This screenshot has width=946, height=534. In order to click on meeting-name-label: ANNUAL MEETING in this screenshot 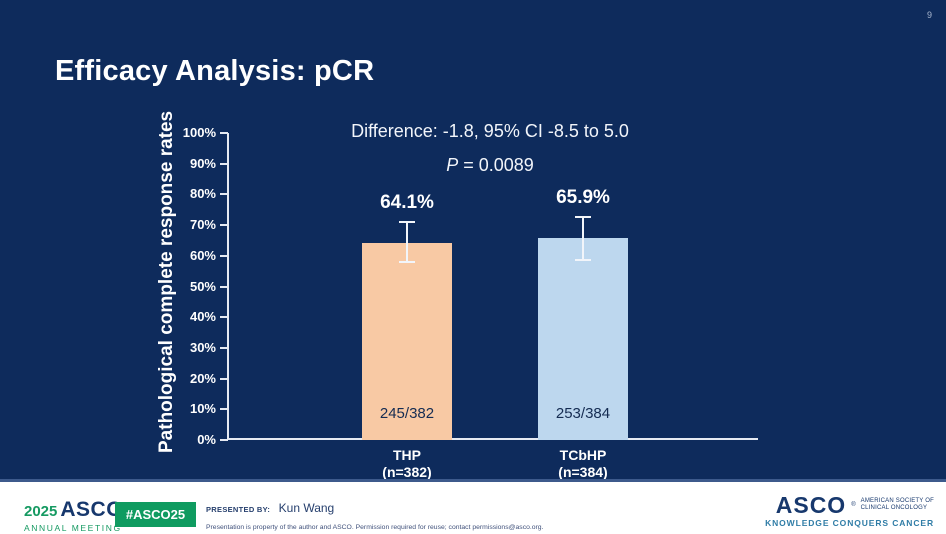, I will do `click(73, 528)`.